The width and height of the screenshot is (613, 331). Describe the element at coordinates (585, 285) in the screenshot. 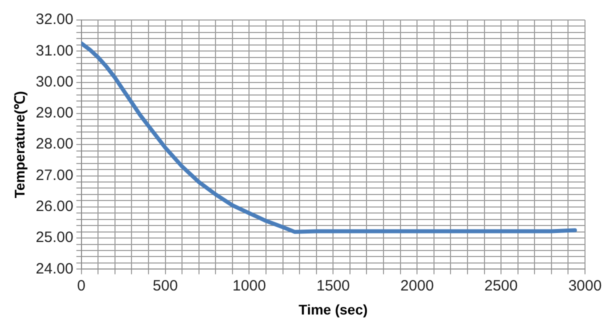

I see `x-tick-label: 3000` at that location.